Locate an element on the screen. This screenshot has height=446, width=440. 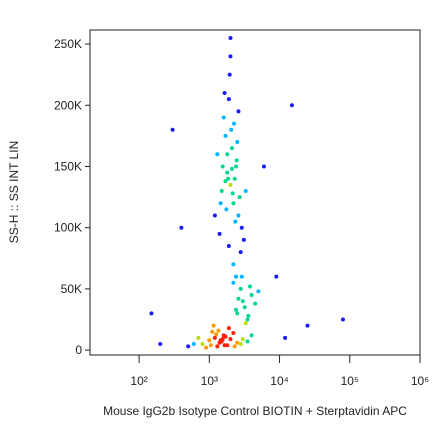
x-tick-label: 10² is located at coordinates (138, 381).